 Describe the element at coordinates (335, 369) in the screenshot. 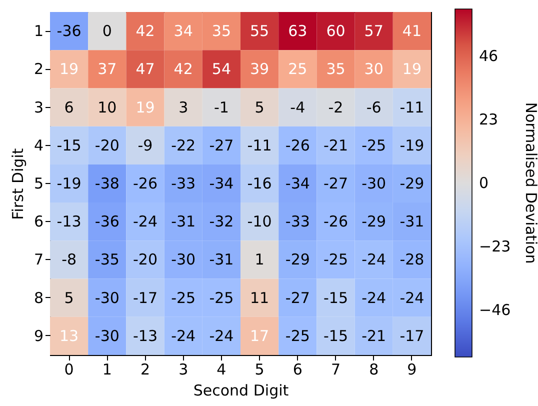

I see `x-tick-label: 7` at that location.